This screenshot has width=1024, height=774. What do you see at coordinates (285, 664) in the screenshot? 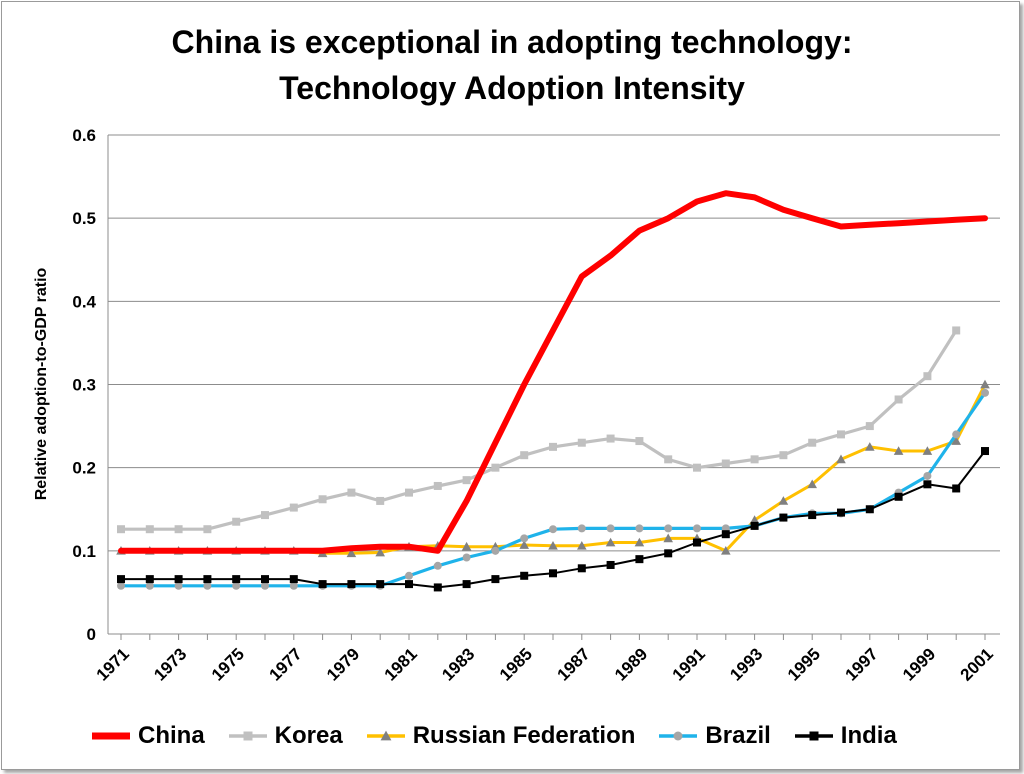
I see `x-tick-label: 1977` at bounding box center [285, 664].